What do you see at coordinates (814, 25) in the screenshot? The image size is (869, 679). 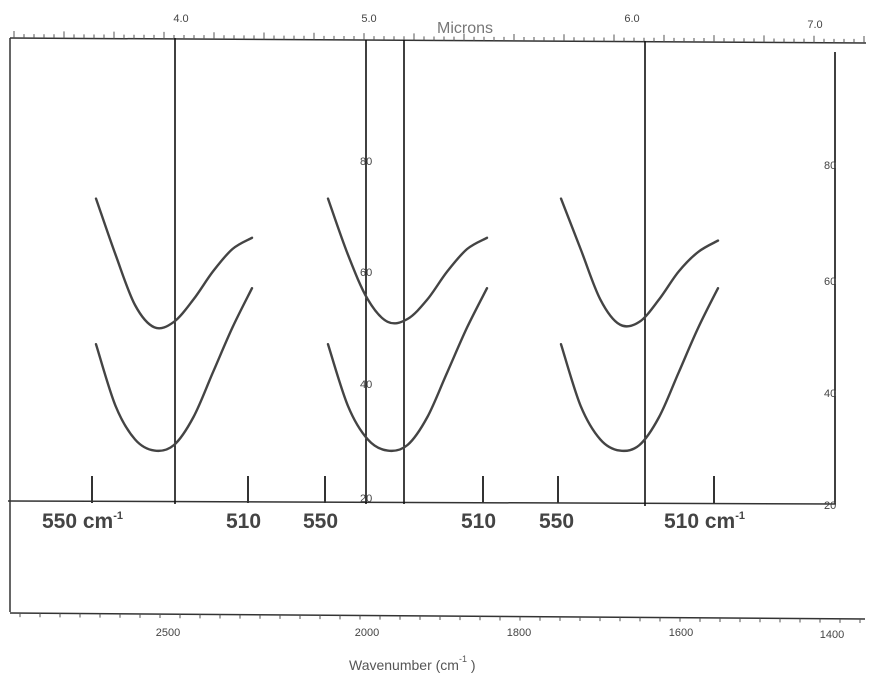 I see `top-tick-7-0: 7.0` at bounding box center [814, 25].